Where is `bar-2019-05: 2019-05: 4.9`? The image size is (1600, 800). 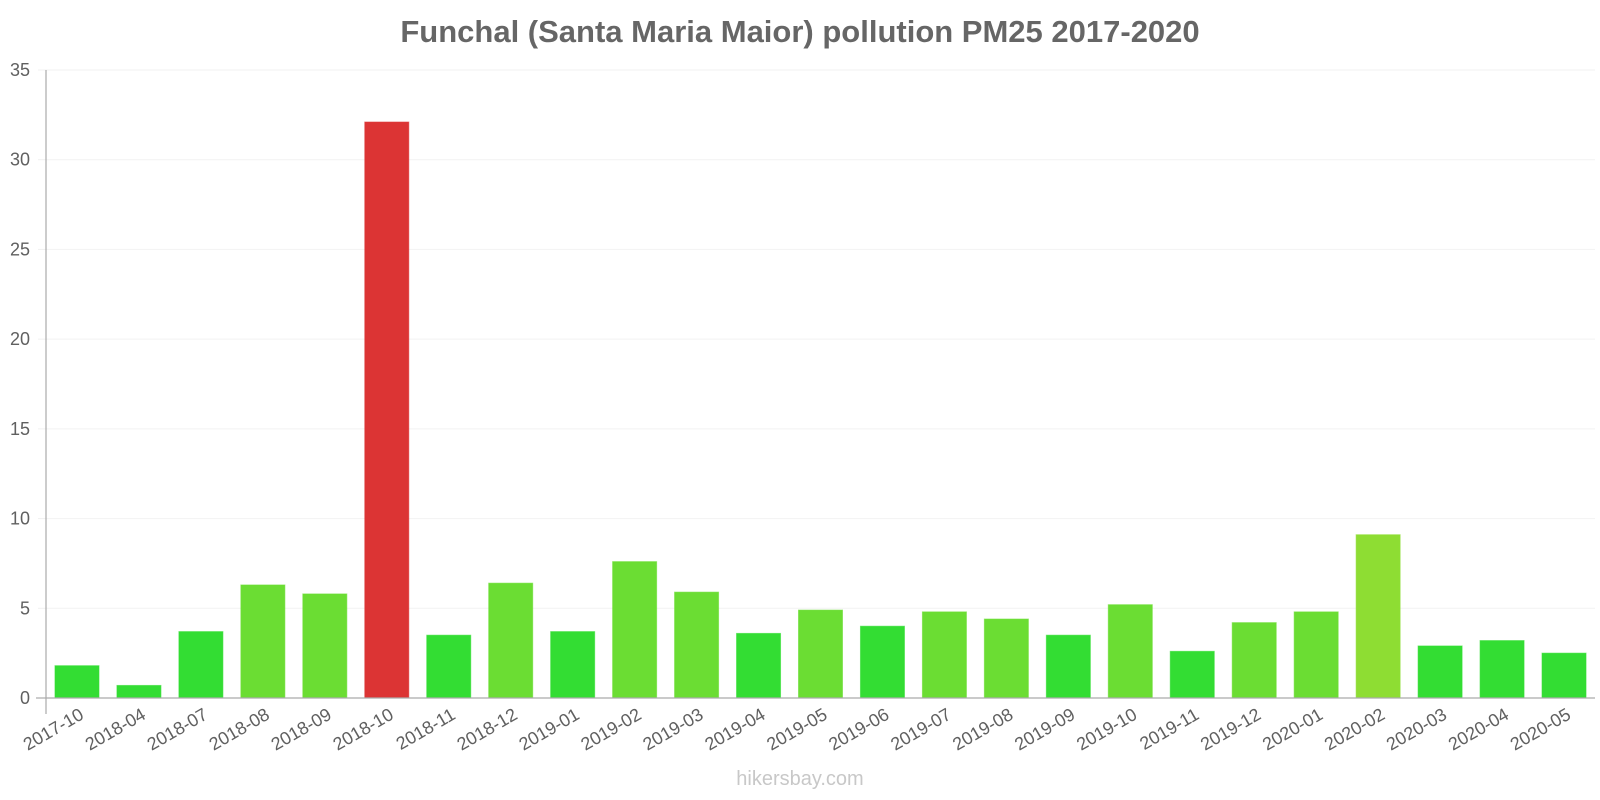
bar-2019-05: 2019-05: 4.9 is located at coordinates (820, 654).